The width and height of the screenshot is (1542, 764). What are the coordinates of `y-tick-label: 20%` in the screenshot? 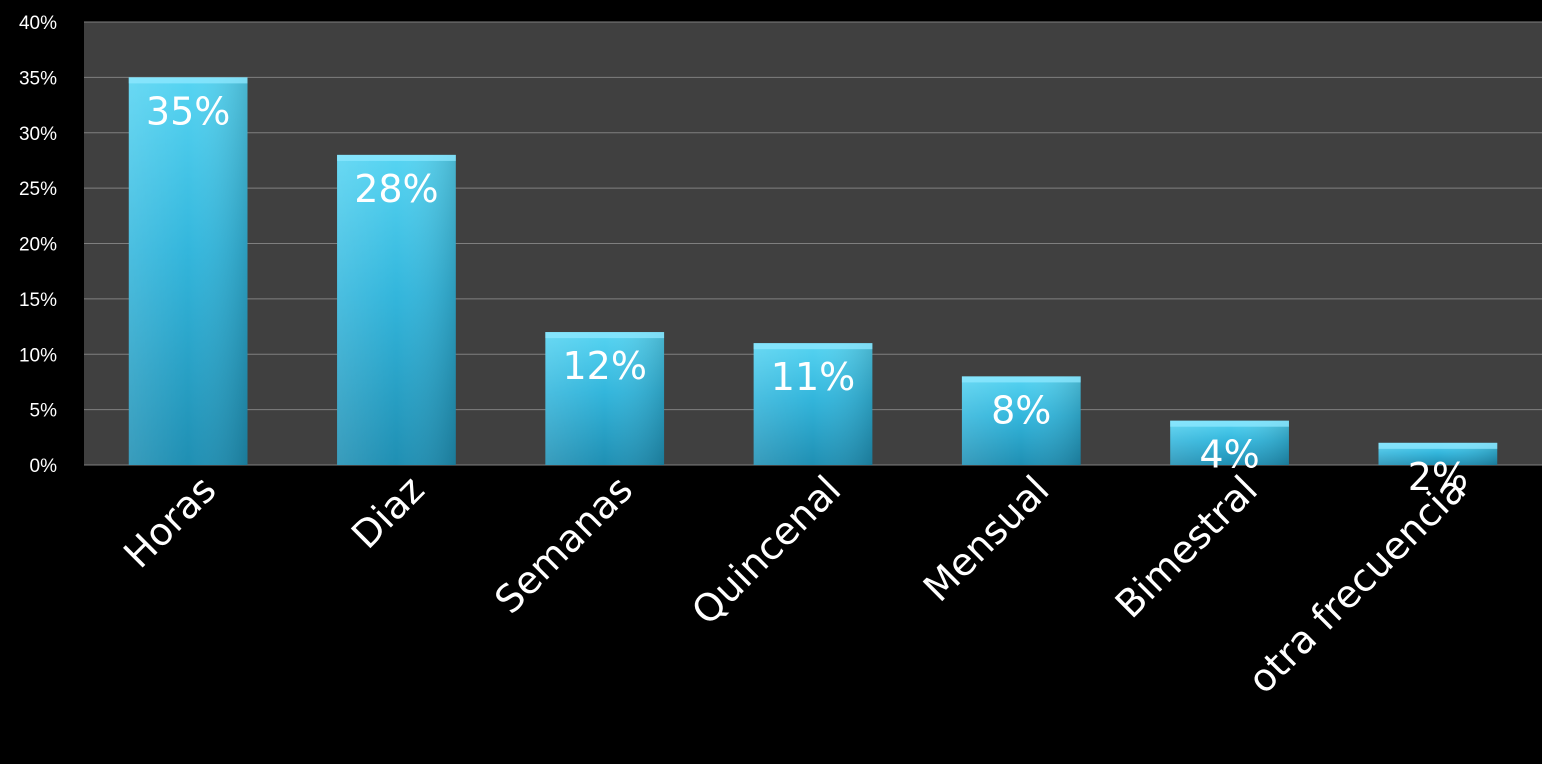 It's located at (38, 245).